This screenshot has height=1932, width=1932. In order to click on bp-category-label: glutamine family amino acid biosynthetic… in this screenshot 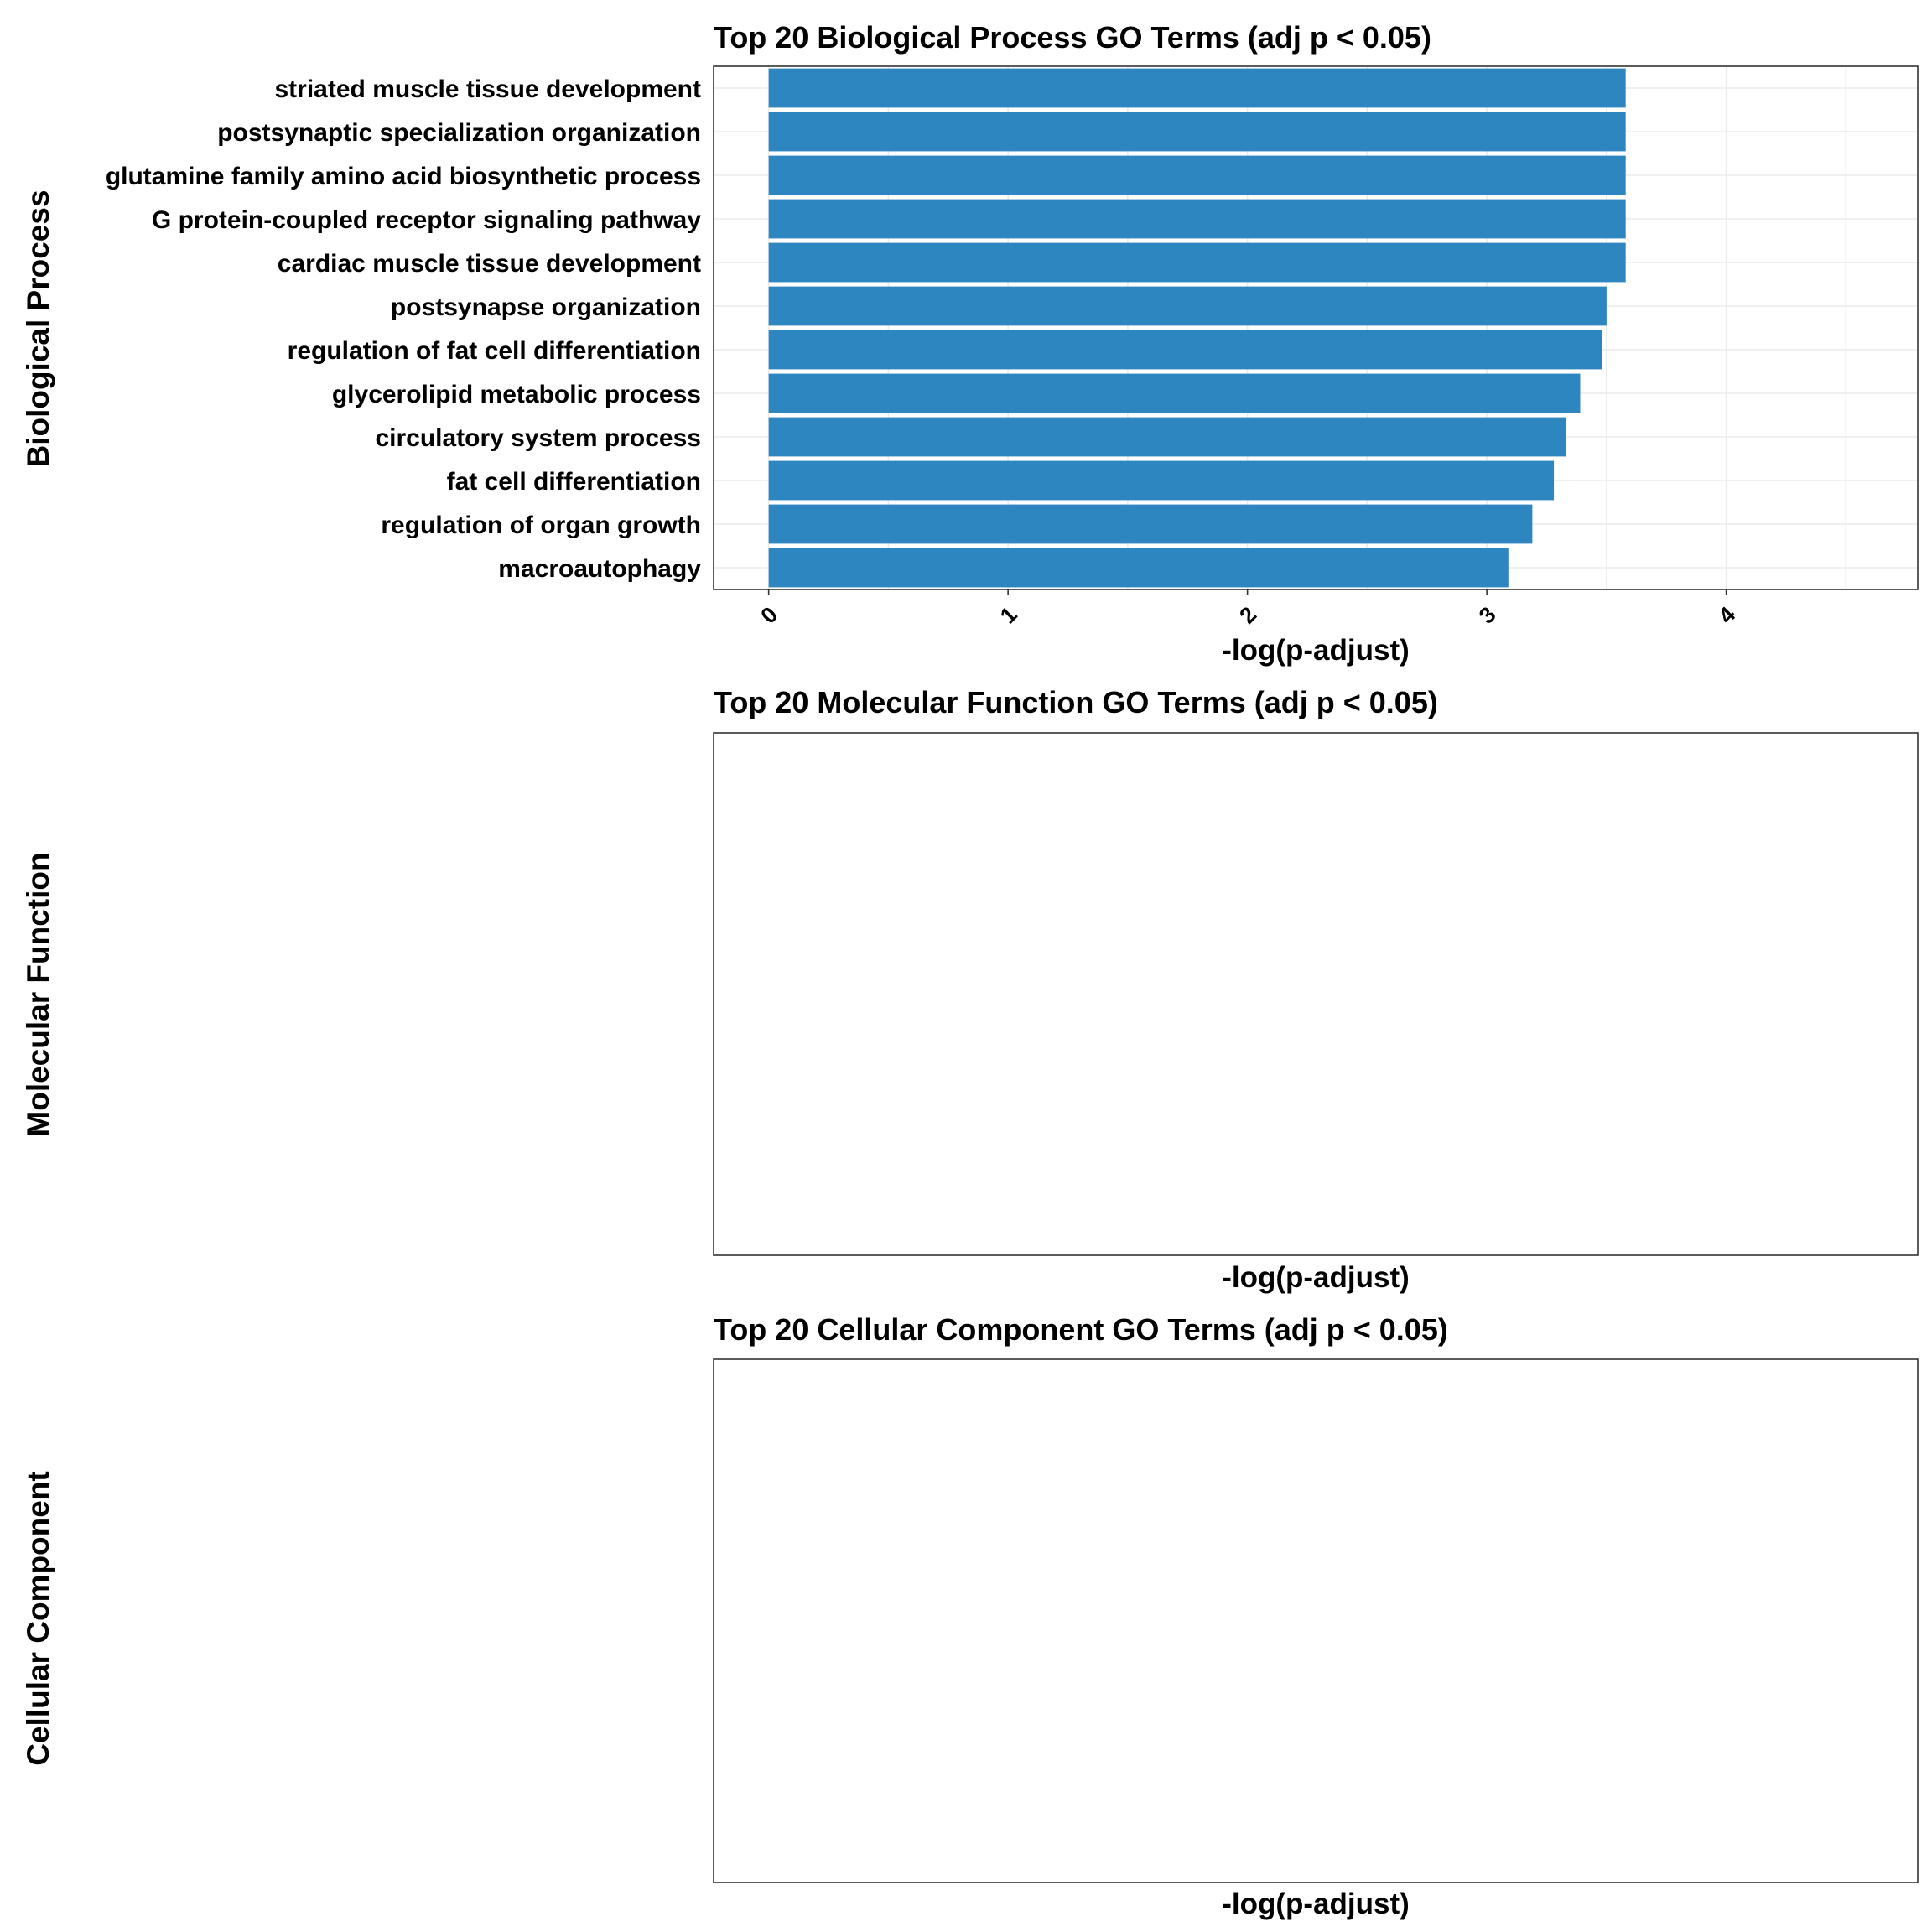, I will do `click(403, 176)`.